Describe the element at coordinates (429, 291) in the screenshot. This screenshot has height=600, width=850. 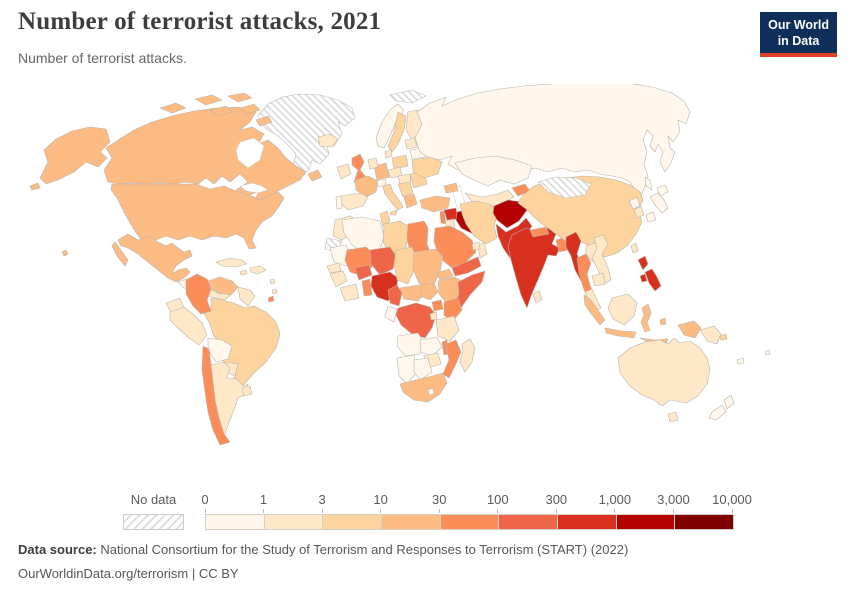
I see `country-south-sudan` at that location.